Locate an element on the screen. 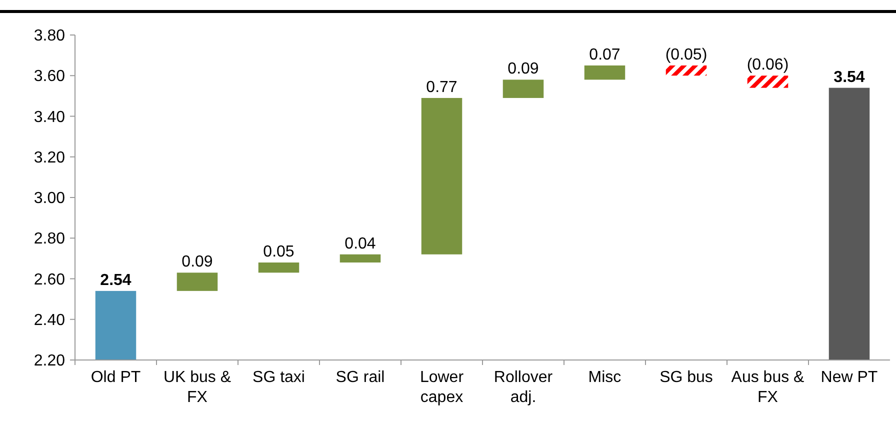 The height and width of the screenshot is (428, 896). y-tick-label: 3.40 is located at coordinates (50, 117).